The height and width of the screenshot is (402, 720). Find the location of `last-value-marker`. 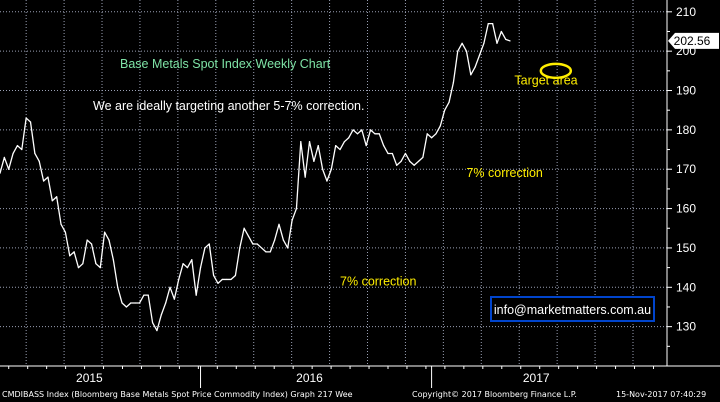

last-value-marker is located at coordinates (693, 40).